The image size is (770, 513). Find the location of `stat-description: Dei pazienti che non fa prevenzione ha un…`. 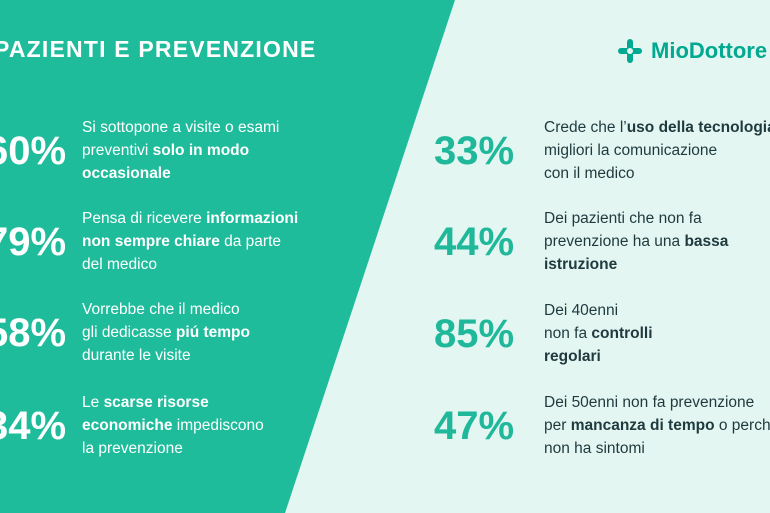

stat-description: Dei pazienti che non fa prevenzione ha un… is located at coordinates (636, 241).